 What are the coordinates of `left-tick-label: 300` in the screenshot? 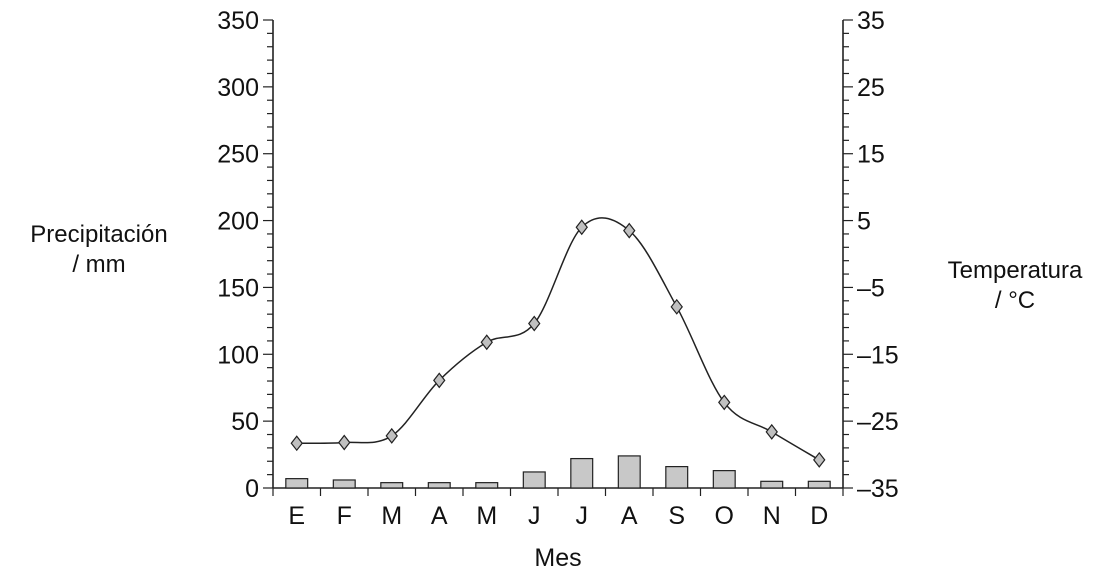 It's located at (238, 88).